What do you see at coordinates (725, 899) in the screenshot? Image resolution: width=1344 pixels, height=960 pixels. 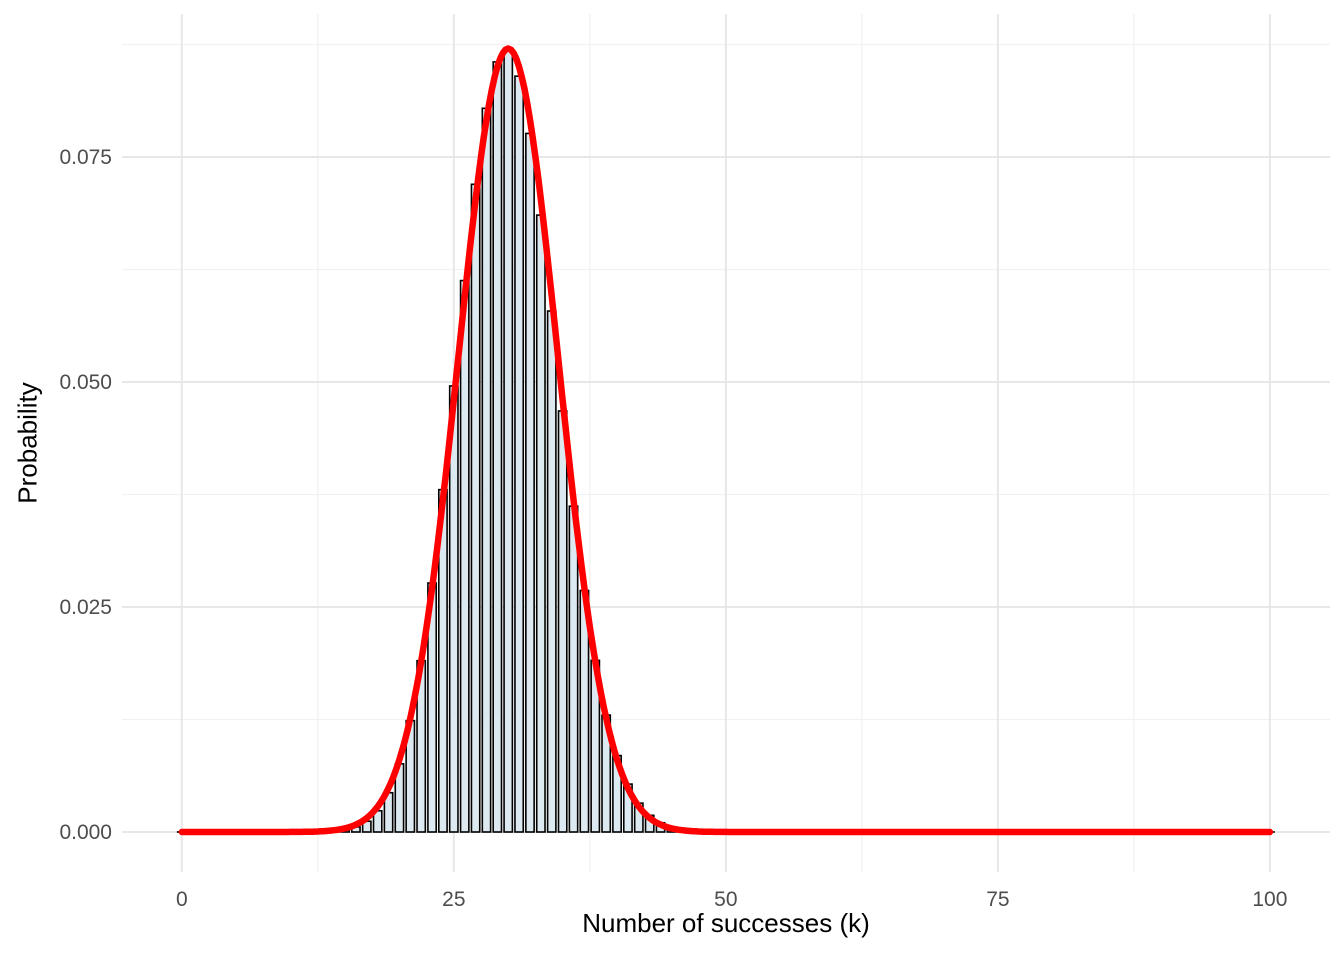 I see `x-tick-label: 50` at bounding box center [725, 899].